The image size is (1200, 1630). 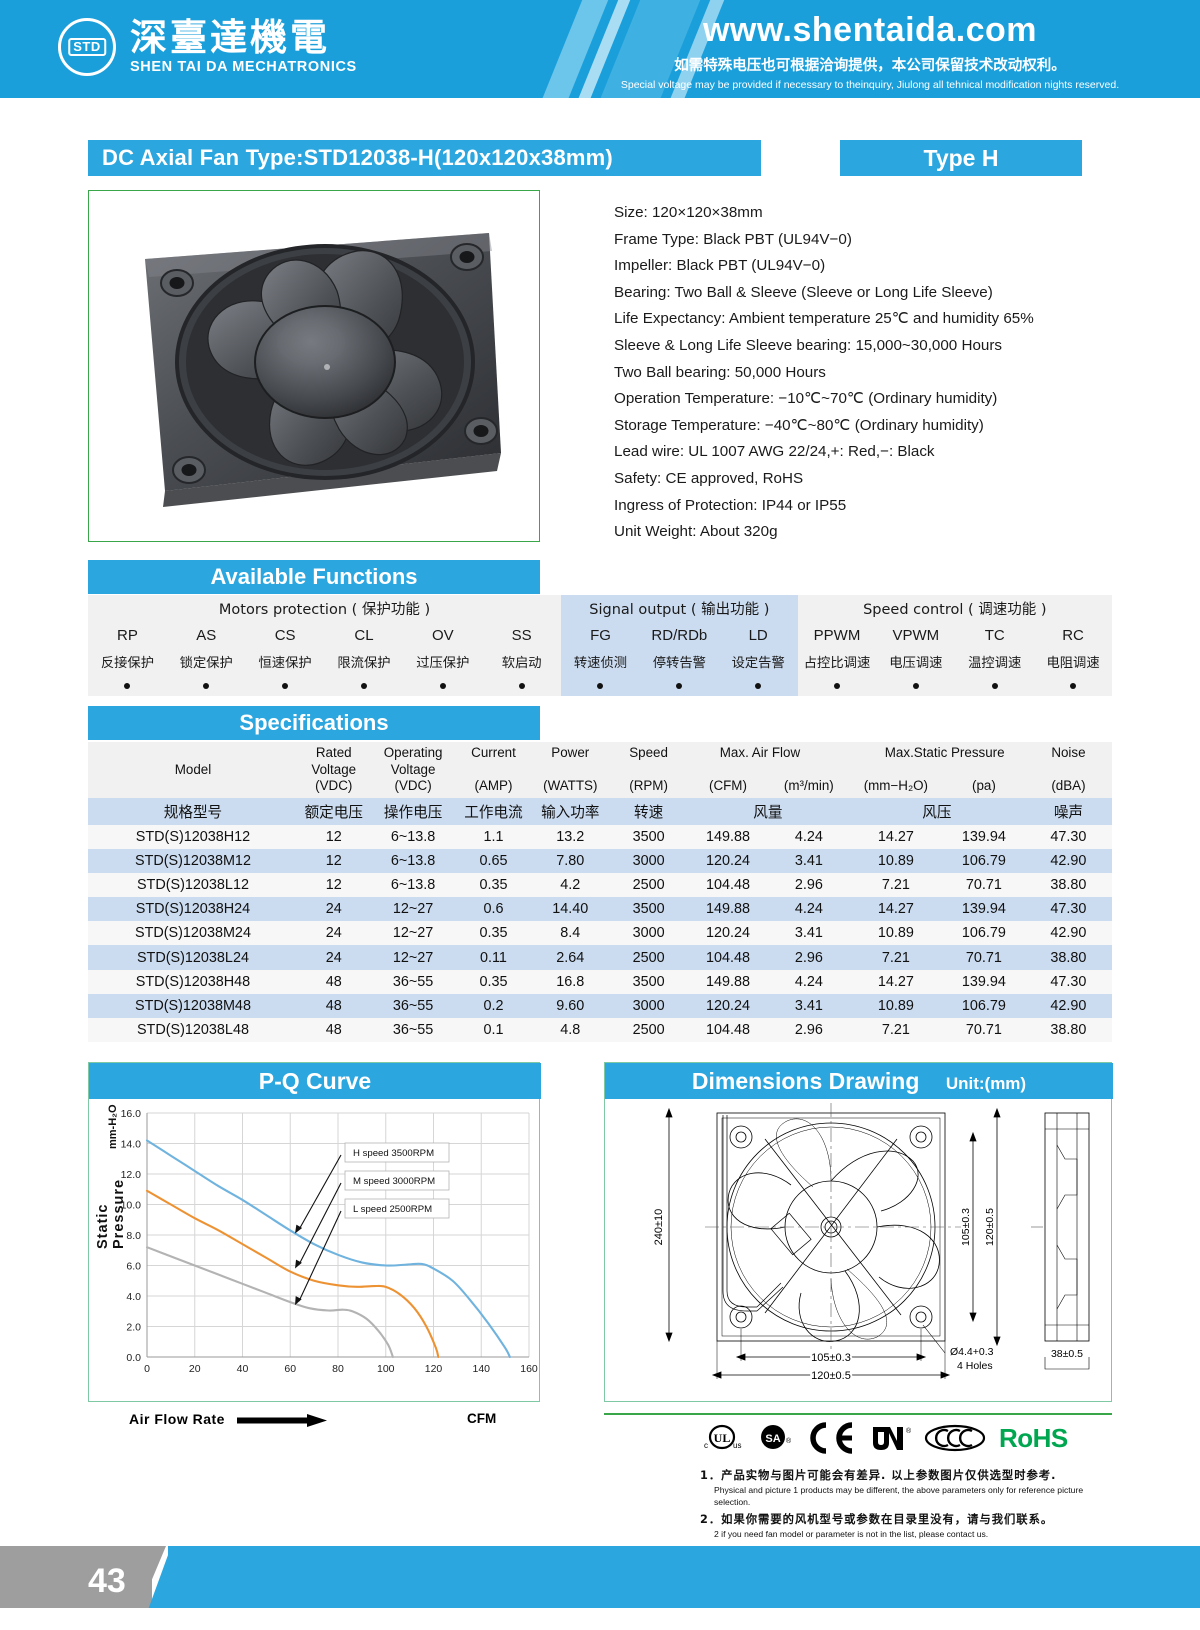 I want to click on ce-icon, so click(x=830, y=1438).